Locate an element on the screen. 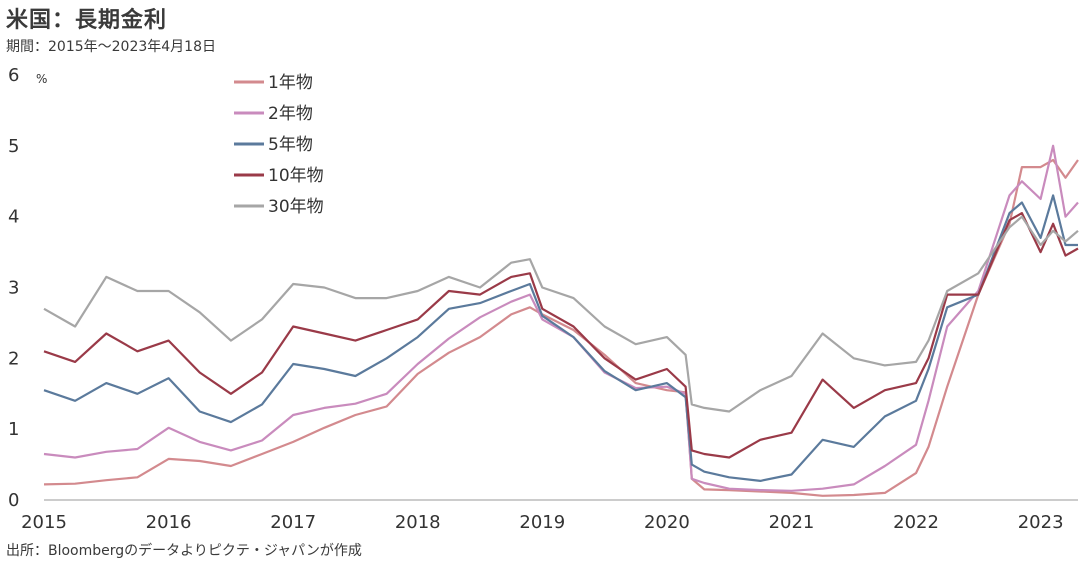 This screenshot has width=1089, height=564. x-tick-label: 2017 is located at coordinates (293, 522).